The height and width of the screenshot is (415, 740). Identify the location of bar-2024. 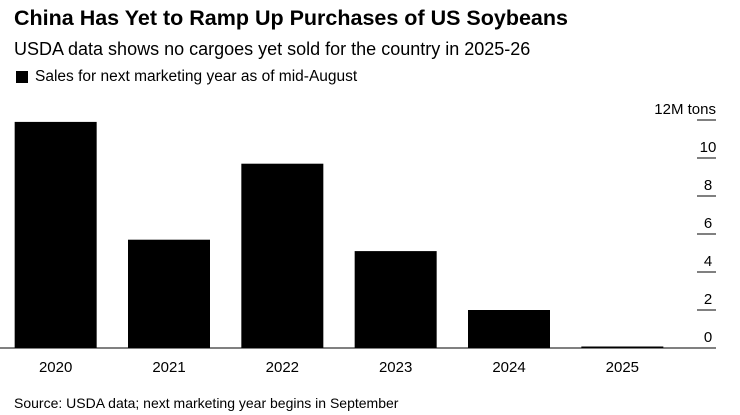
(509, 329).